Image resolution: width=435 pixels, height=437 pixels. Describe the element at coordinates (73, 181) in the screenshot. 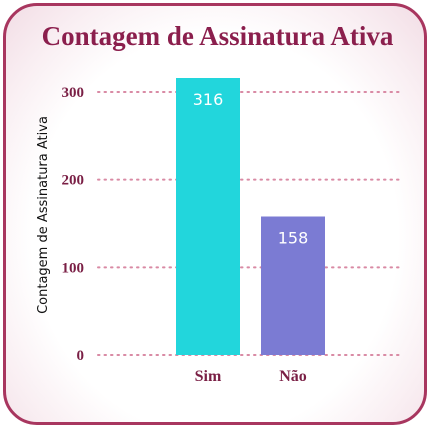

I see `y-tick-label: 200` at that location.